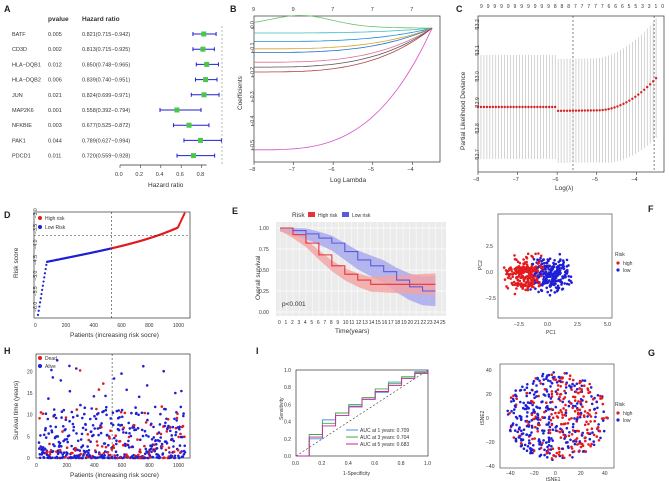  Describe the element at coordinates (351, 323) in the screenshot. I see `e-x-tick-label: 11` at that location.